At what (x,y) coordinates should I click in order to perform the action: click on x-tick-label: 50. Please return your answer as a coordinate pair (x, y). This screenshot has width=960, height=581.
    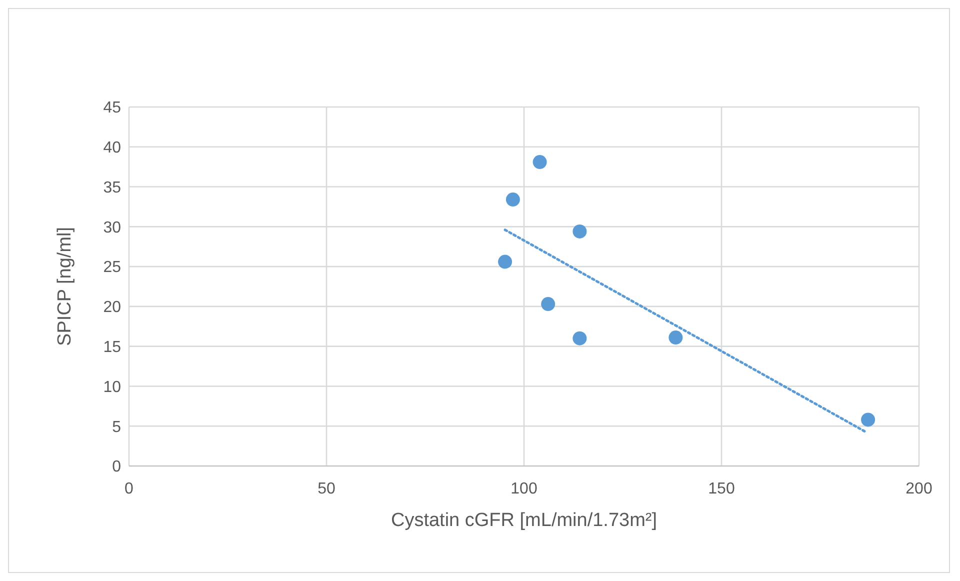
    Looking at the image, I should click on (327, 489).